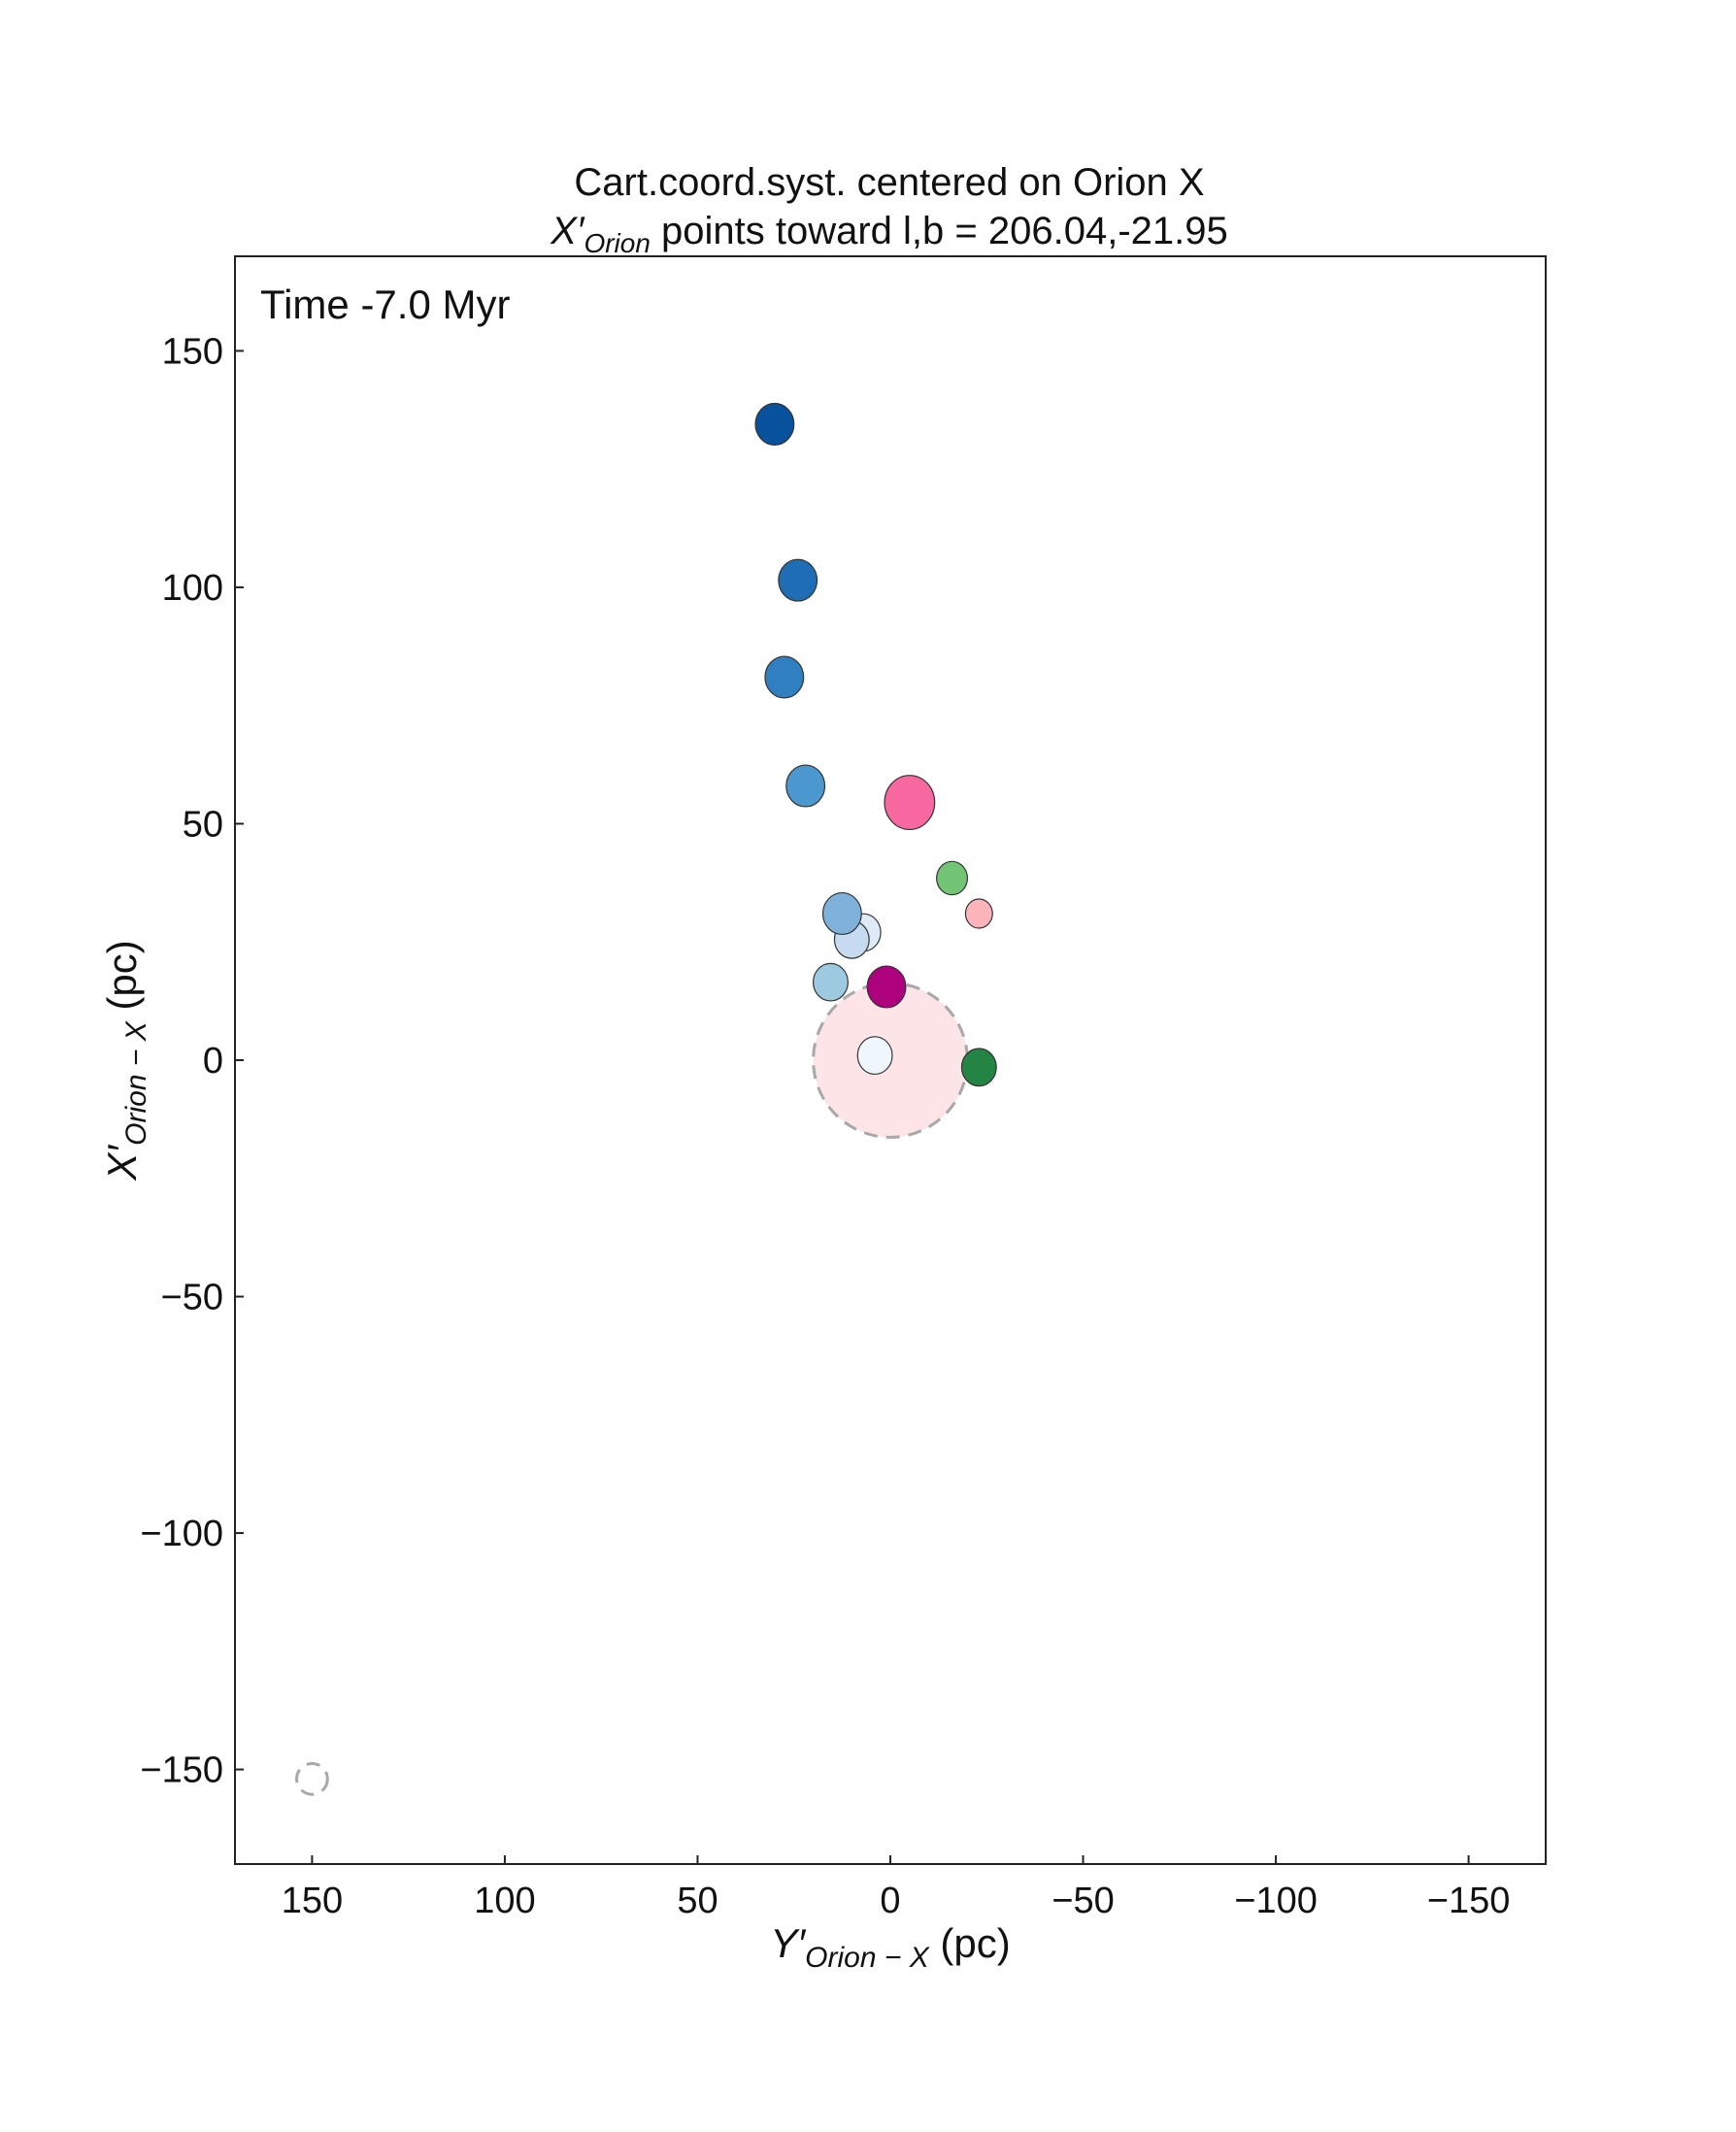  Describe the element at coordinates (505, 1901) in the screenshot. I see `x-tick-label: 100` at that location.